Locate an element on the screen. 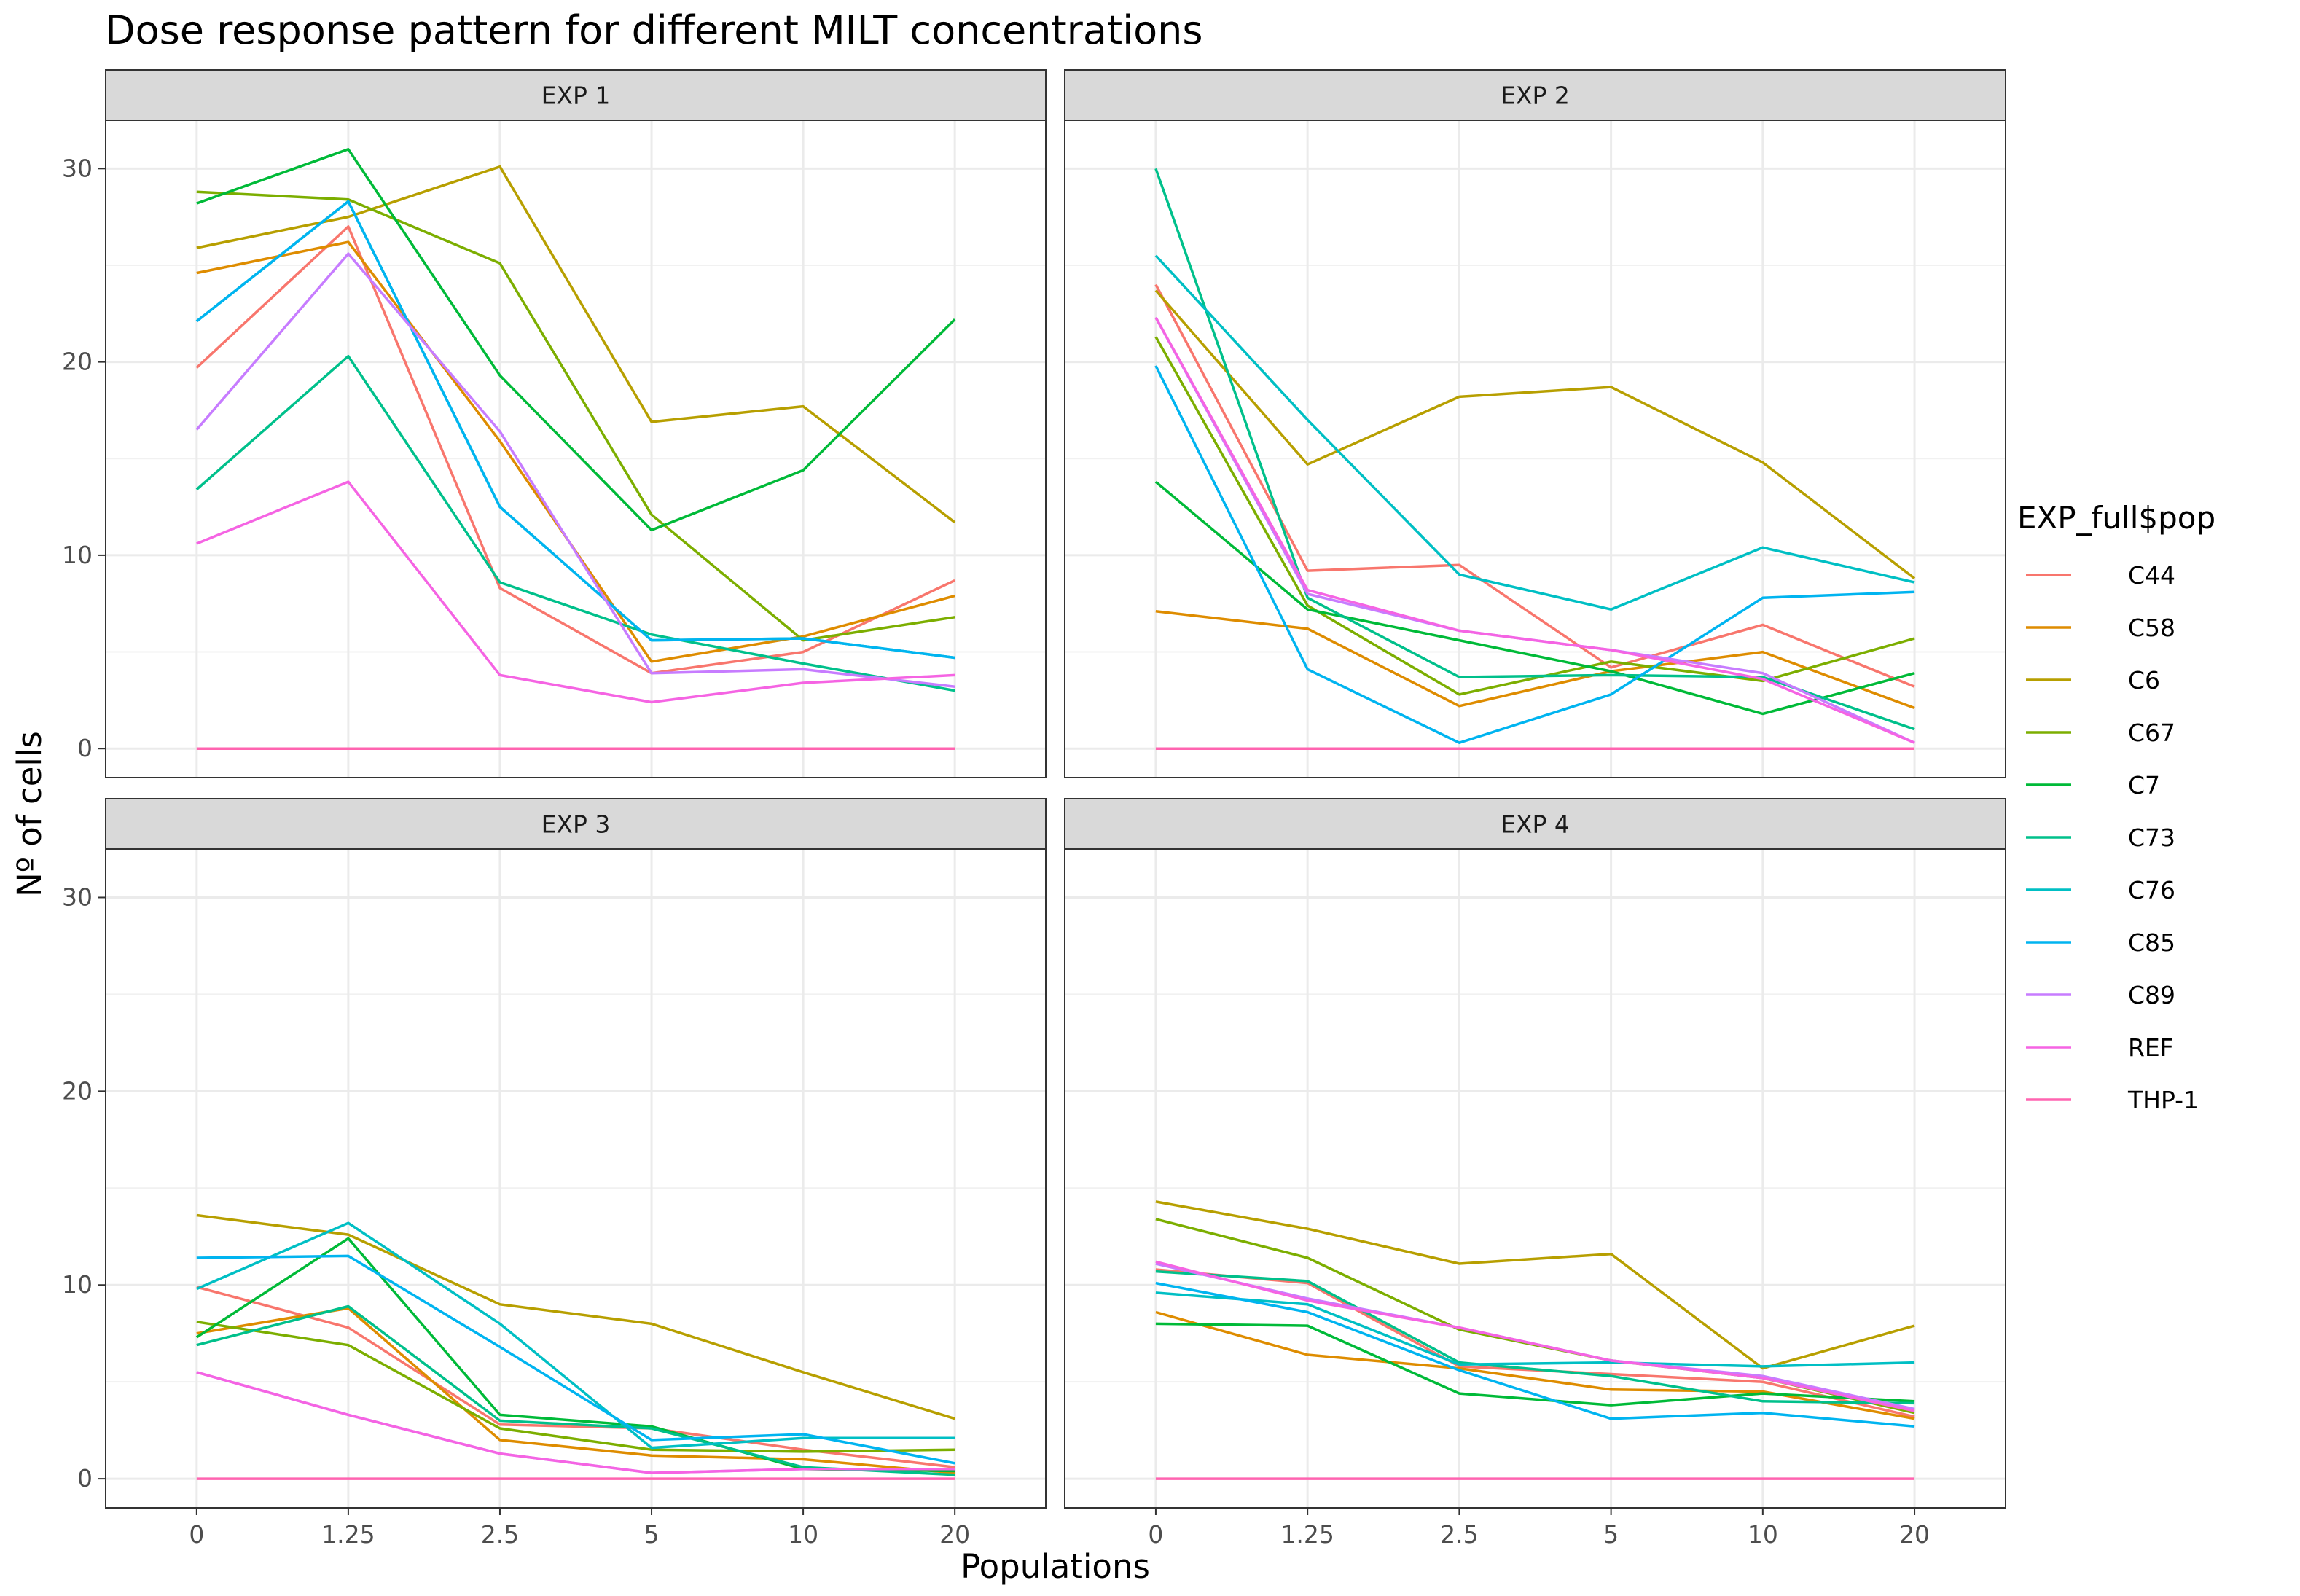 This screenshot has height=1596, width=2300. legend-label: C85 is located at coordinates (2151, 942).